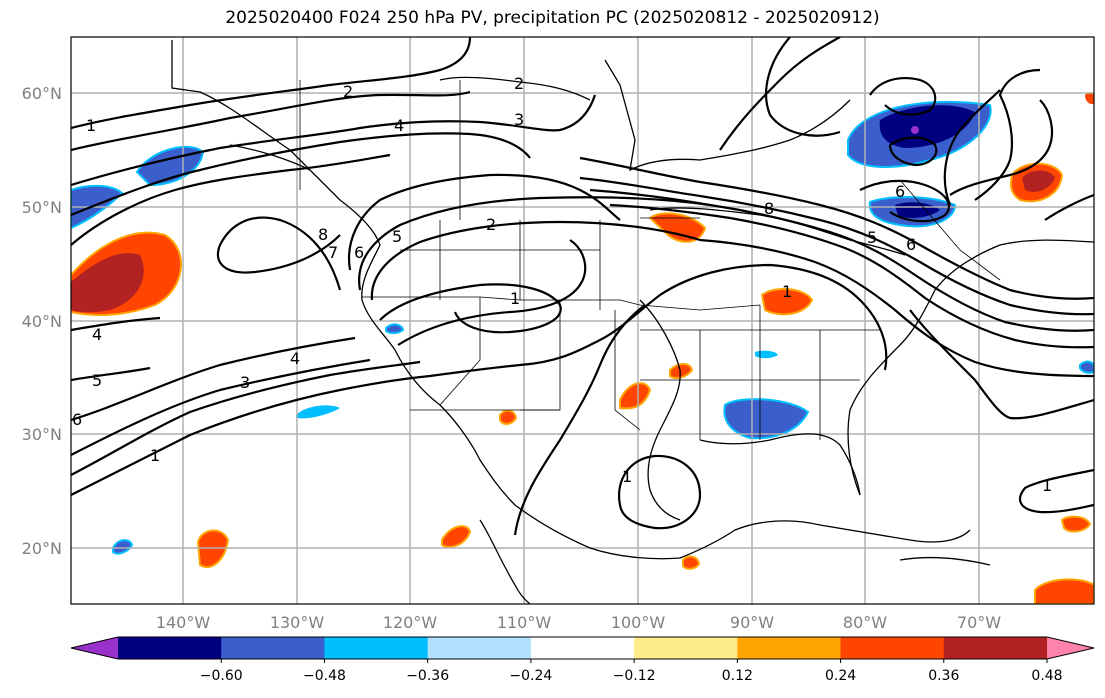 Image resolution: width=1105 pixels, height=698 pixels. I want to click on colorbar-tick-label: 0.24, so click(840, 676).